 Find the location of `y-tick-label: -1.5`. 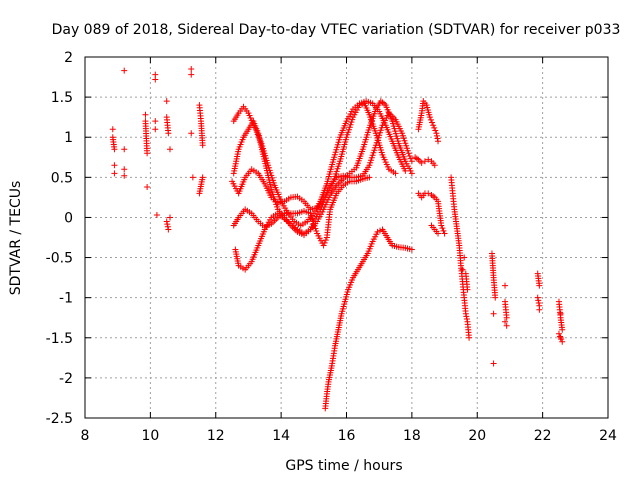

y-tick-label: -1.5 is located at coordinates (59, 339).